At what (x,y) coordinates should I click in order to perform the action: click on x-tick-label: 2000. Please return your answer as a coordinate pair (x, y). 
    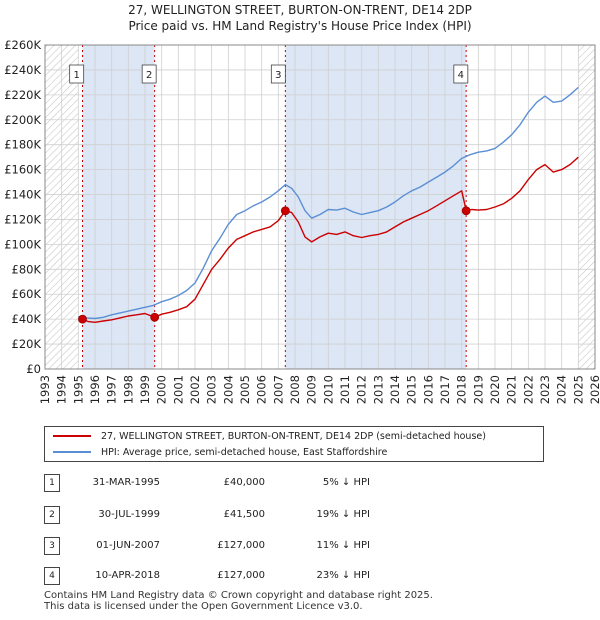
    Looking at the image, I should click on (162, 389).